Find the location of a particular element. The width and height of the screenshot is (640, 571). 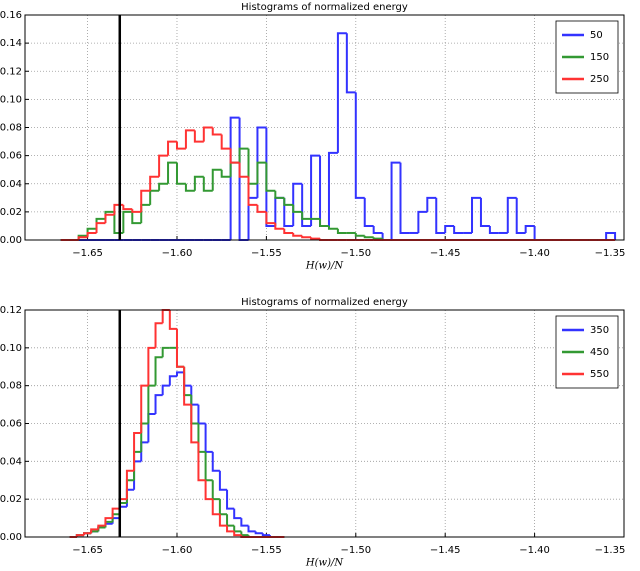

y-tick-label: 0.06 is located at coordinates (11, 424).